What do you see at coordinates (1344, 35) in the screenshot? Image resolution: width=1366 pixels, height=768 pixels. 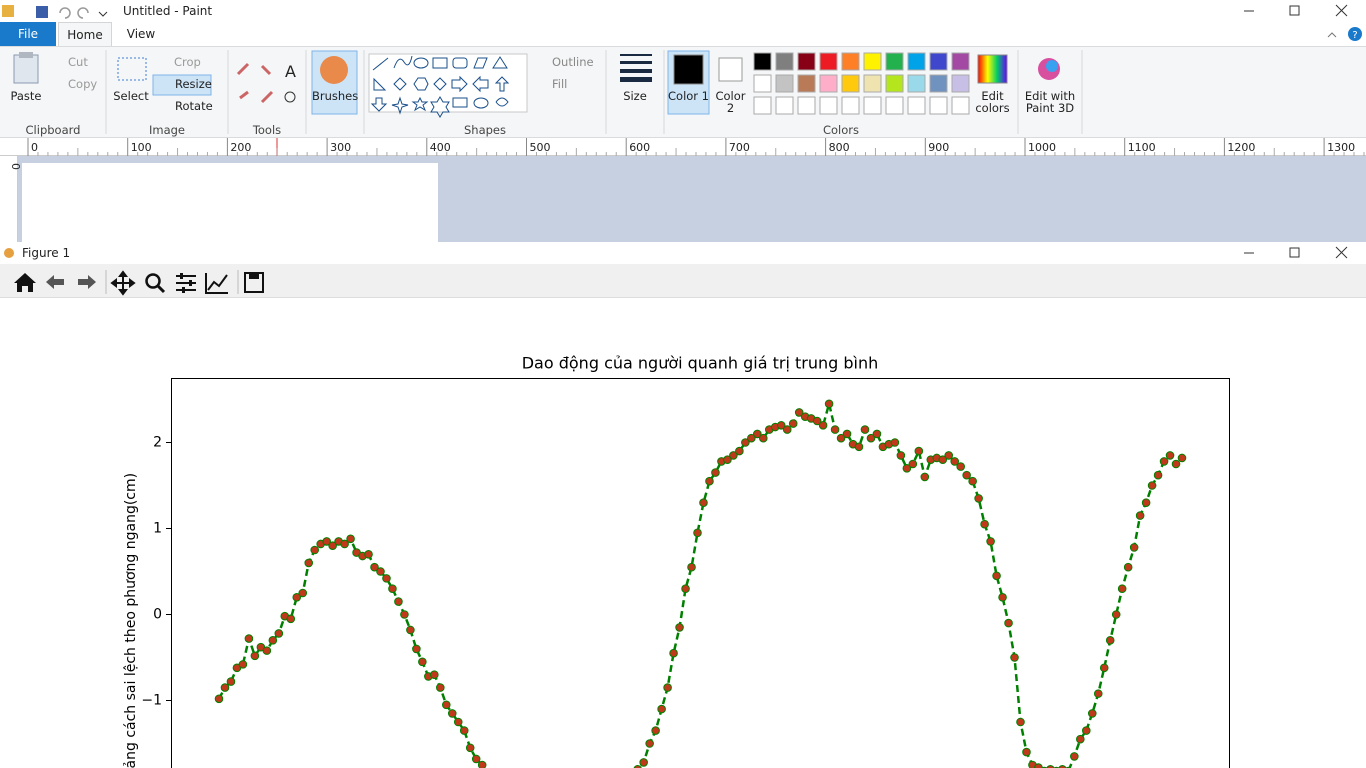 I see `help: ?` at bounding box center [1344, 35].